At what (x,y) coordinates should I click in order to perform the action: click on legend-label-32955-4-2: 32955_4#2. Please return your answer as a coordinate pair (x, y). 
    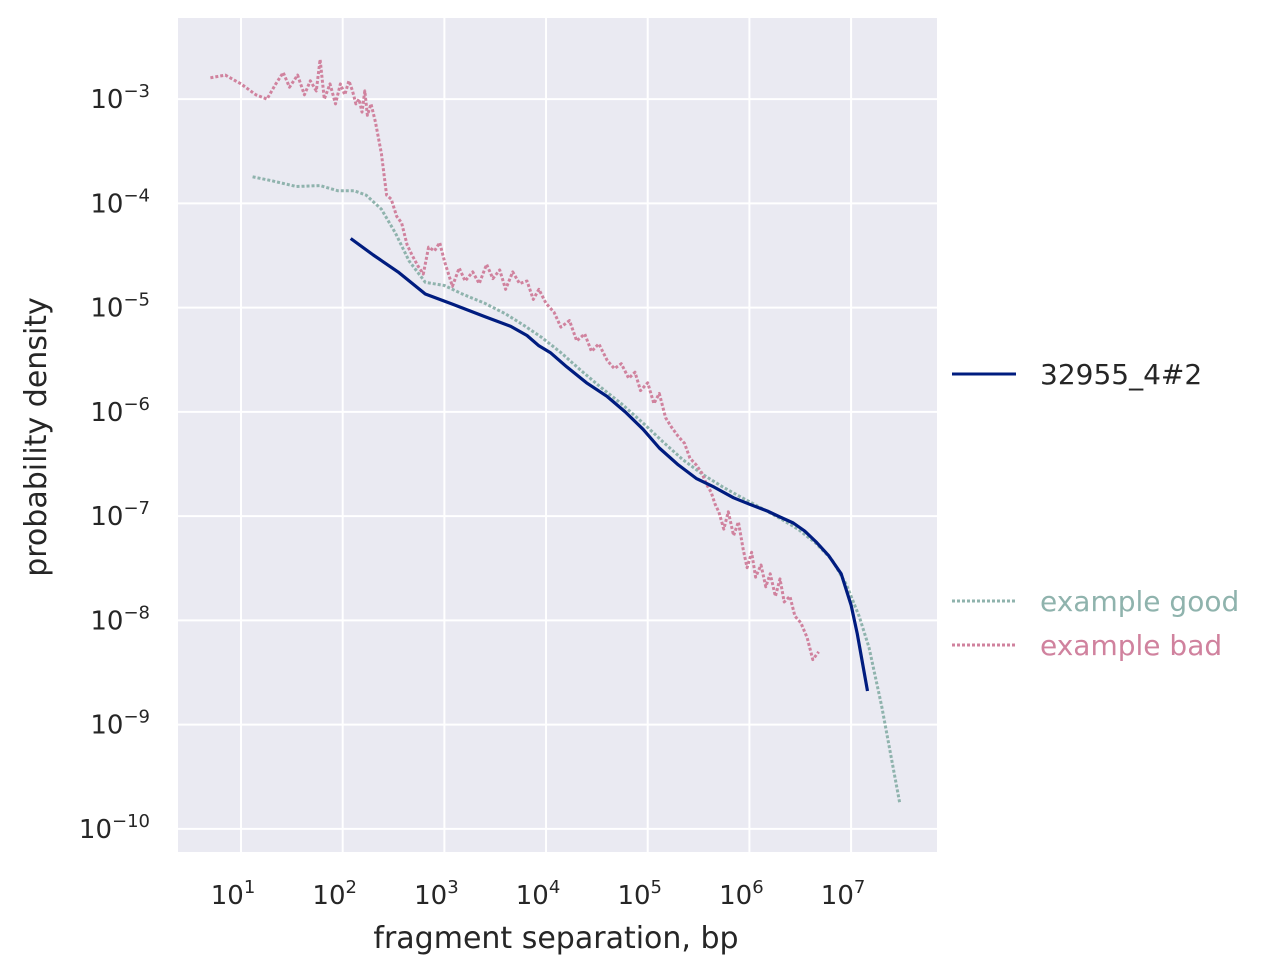
    Looking at the image, I should click on (1121, 374).